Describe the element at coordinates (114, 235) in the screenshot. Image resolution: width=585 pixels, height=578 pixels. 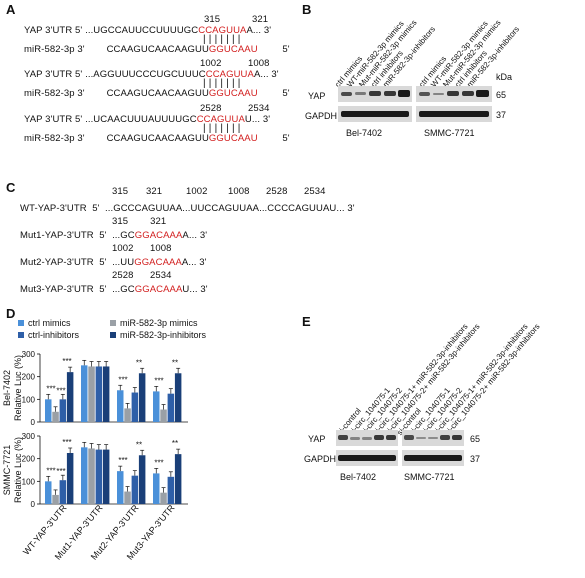
I see `mut1-utr-row: Mut1-YAP-3'UTR 5' ...GCGGACAAAA... 3'` at that location.